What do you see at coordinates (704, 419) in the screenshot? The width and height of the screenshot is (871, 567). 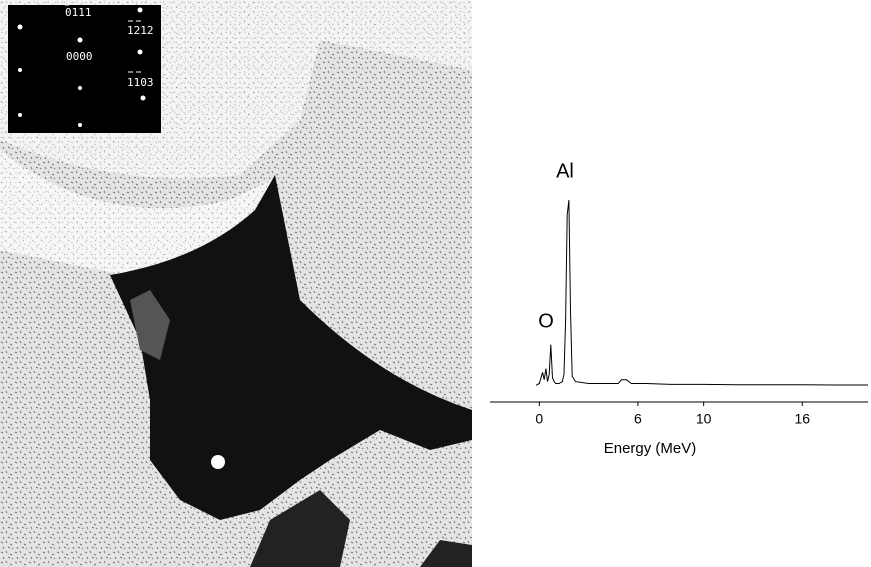 I see `x-tick-label: 10` at bounding box center [704, 419].